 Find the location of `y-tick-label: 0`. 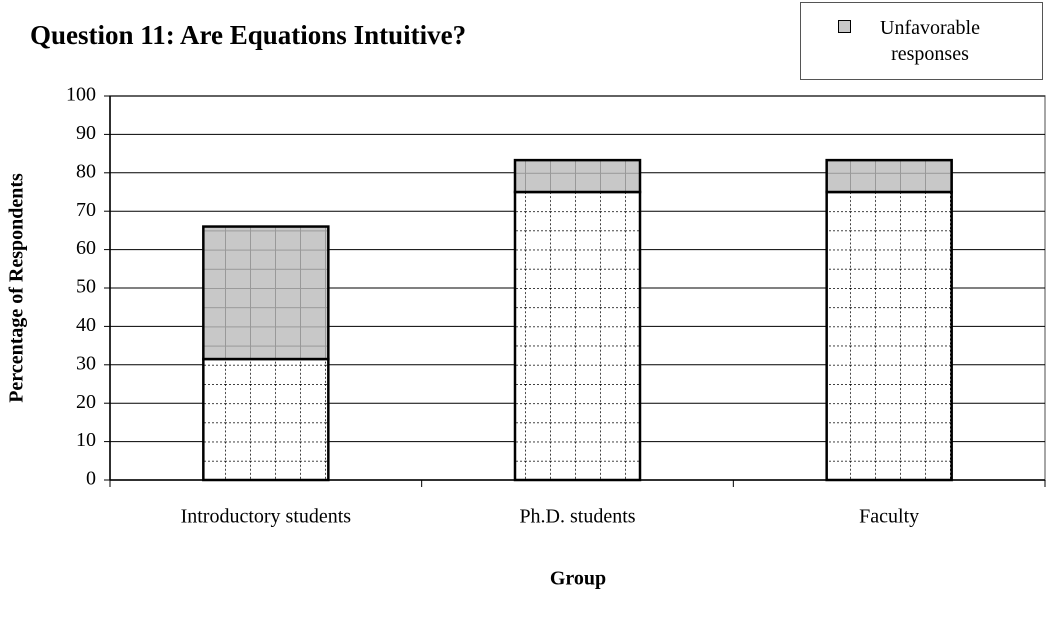

y-tick-label: 0 is located at coordinates (91, 479).